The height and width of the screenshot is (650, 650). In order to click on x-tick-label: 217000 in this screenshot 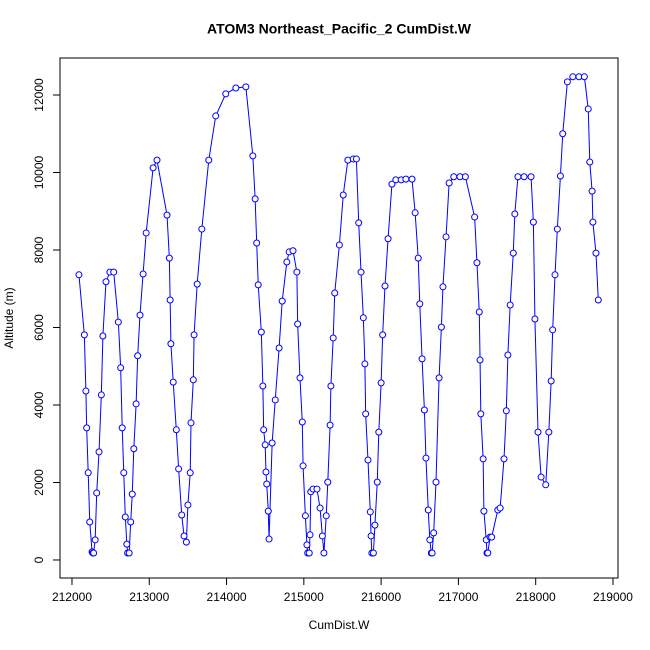, I will do `click(458, 597)`.